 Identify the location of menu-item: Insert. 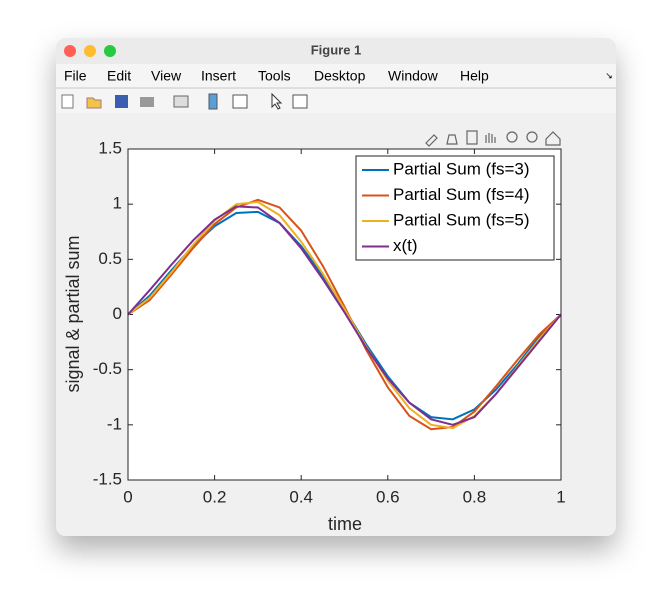
(218, 76).